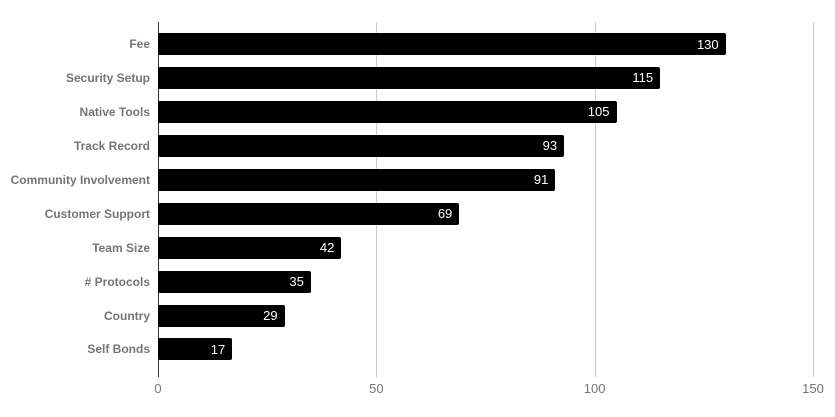  I want to click on bar-value-label: 69, so click(445, 214).